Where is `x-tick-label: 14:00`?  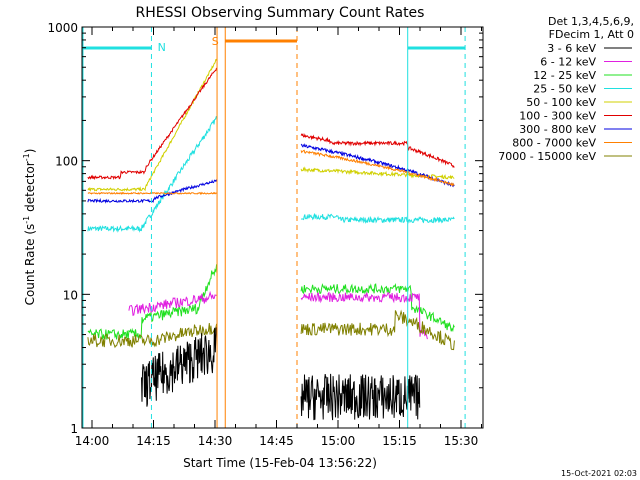 x-tick-label: 14:00 is located at coordinates (92, 441).